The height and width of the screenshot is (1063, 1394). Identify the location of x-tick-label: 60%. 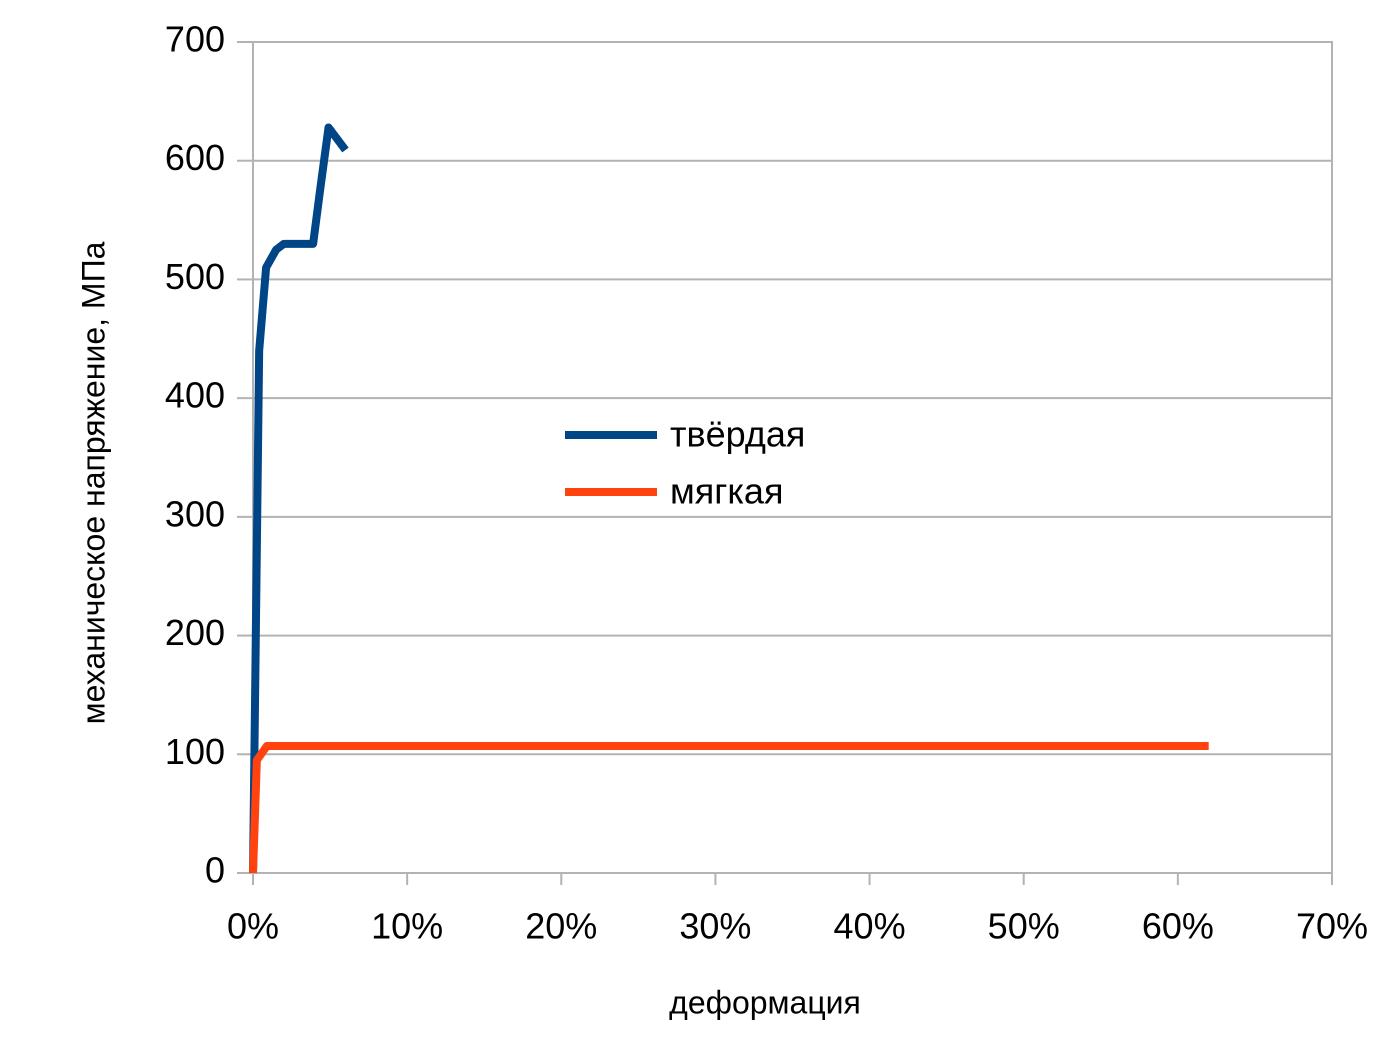
(1178, 926).